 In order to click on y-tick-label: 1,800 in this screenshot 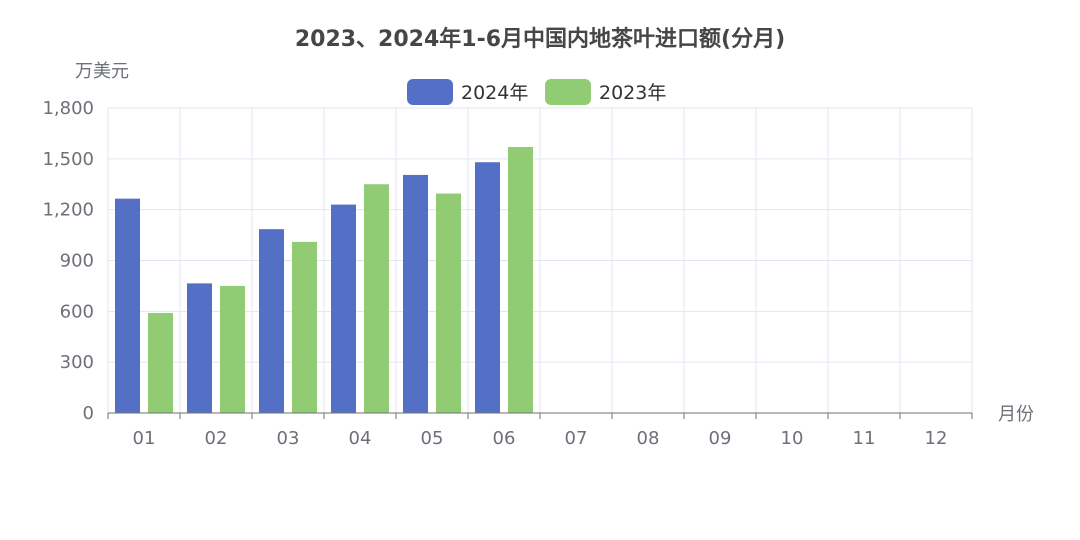, I will do `click(68, 108)`.